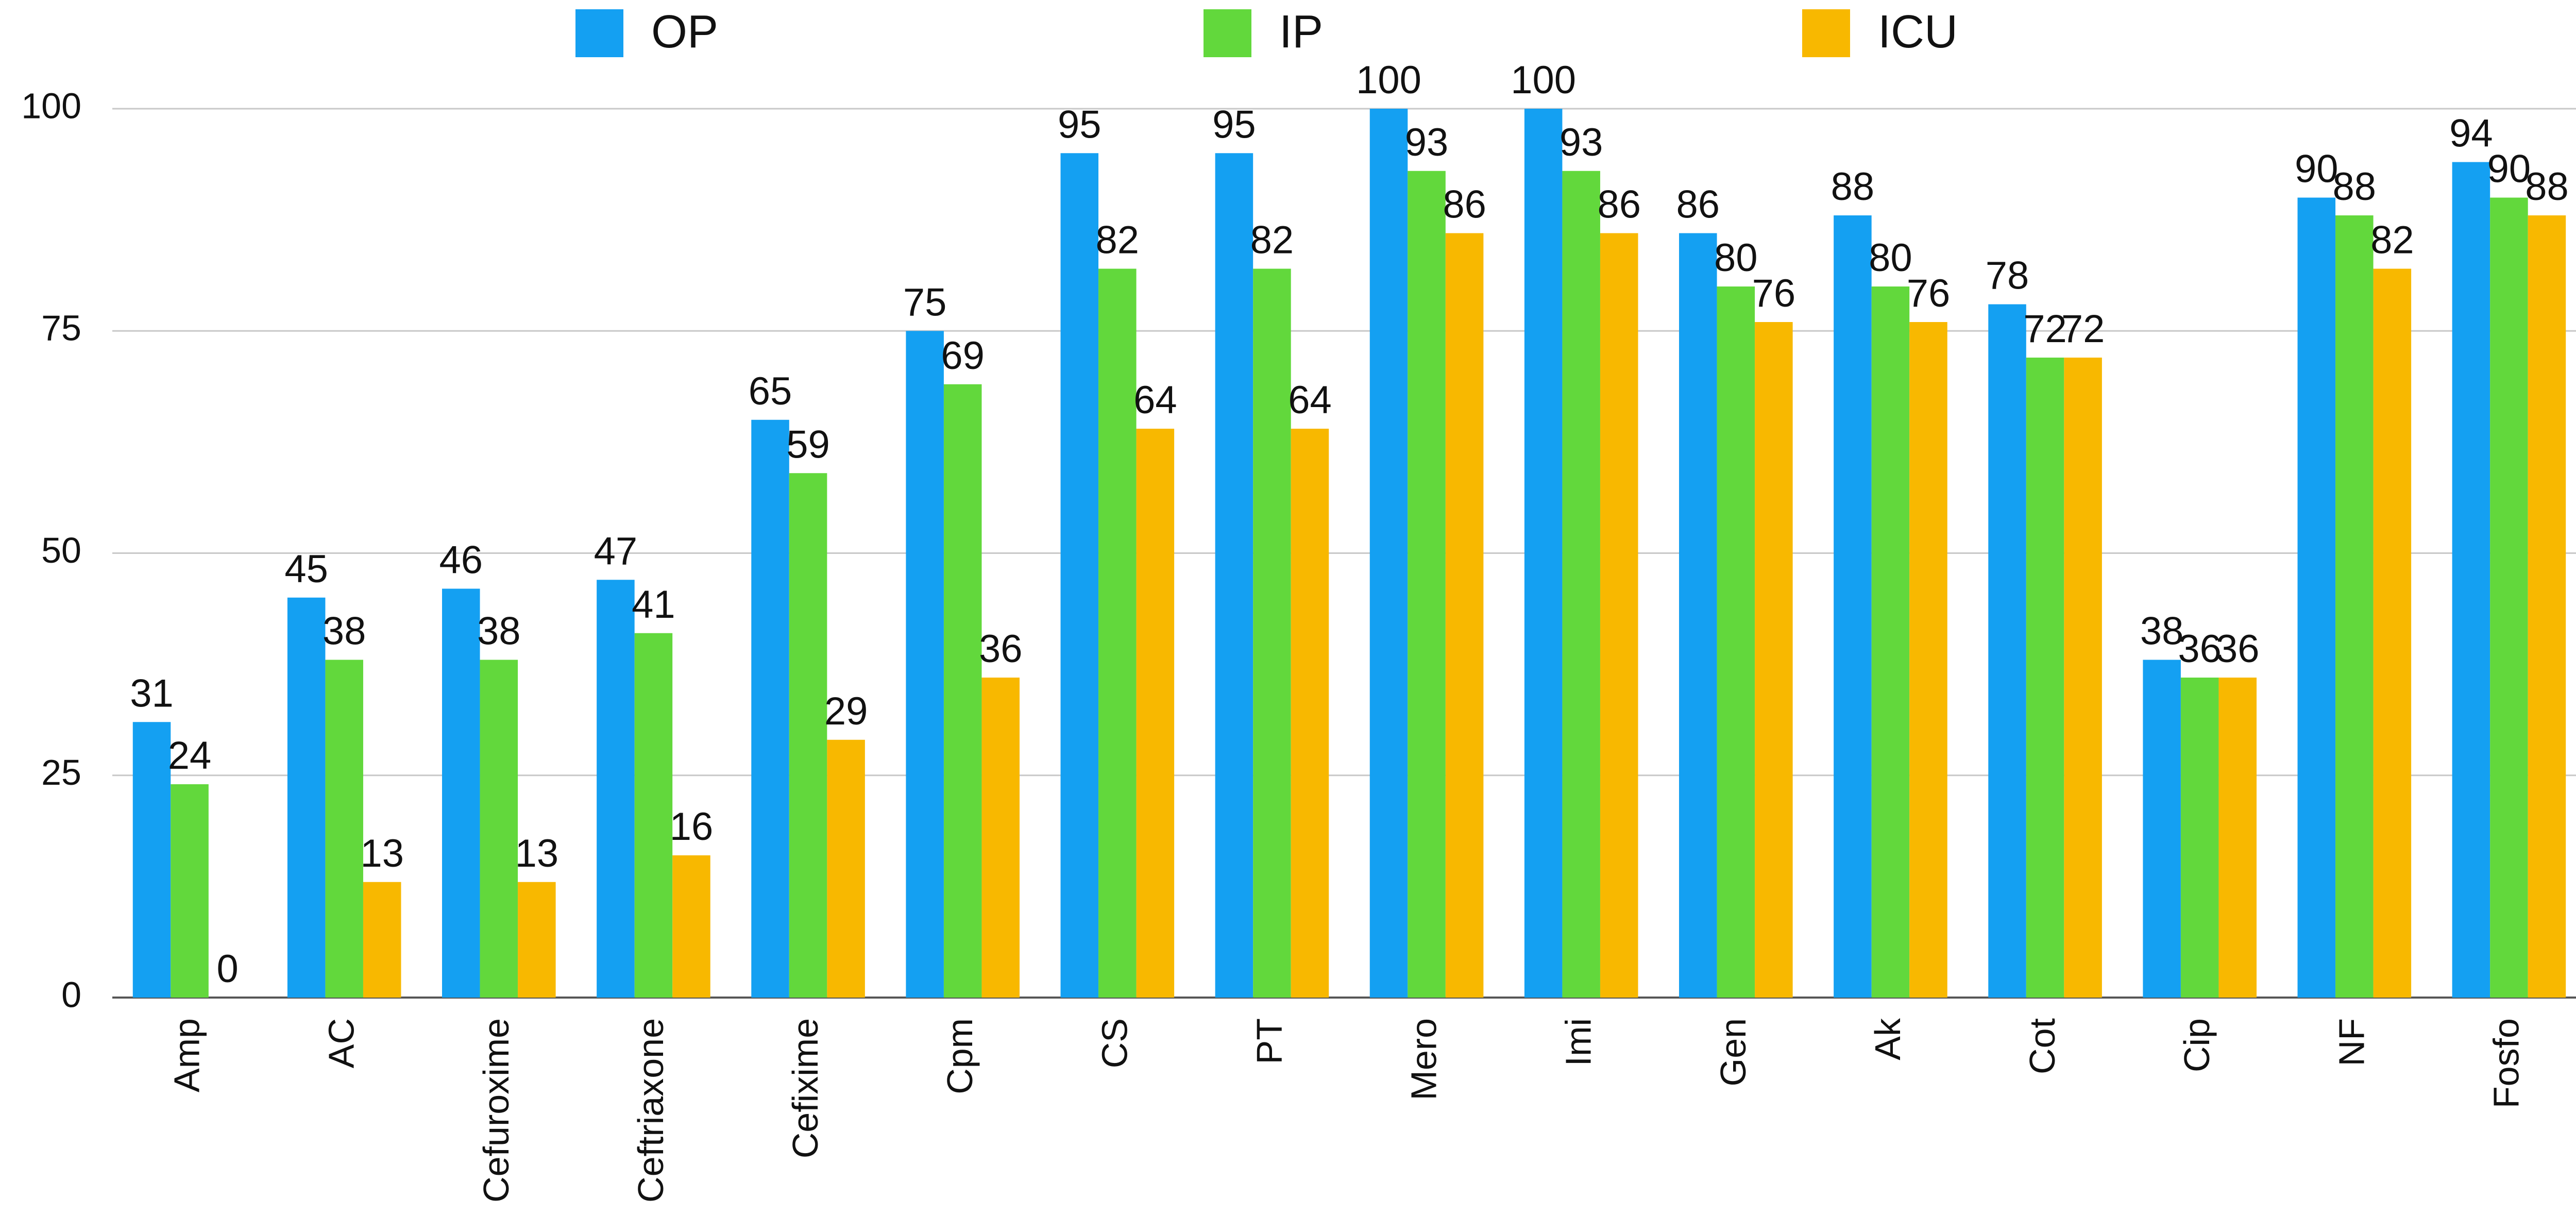 The width and height of the screenshot is (2576, 1232). What do you see at coordinates (808, 445) in the screenshot?
I see `data-label: 59` at bounding box center [808, 445].